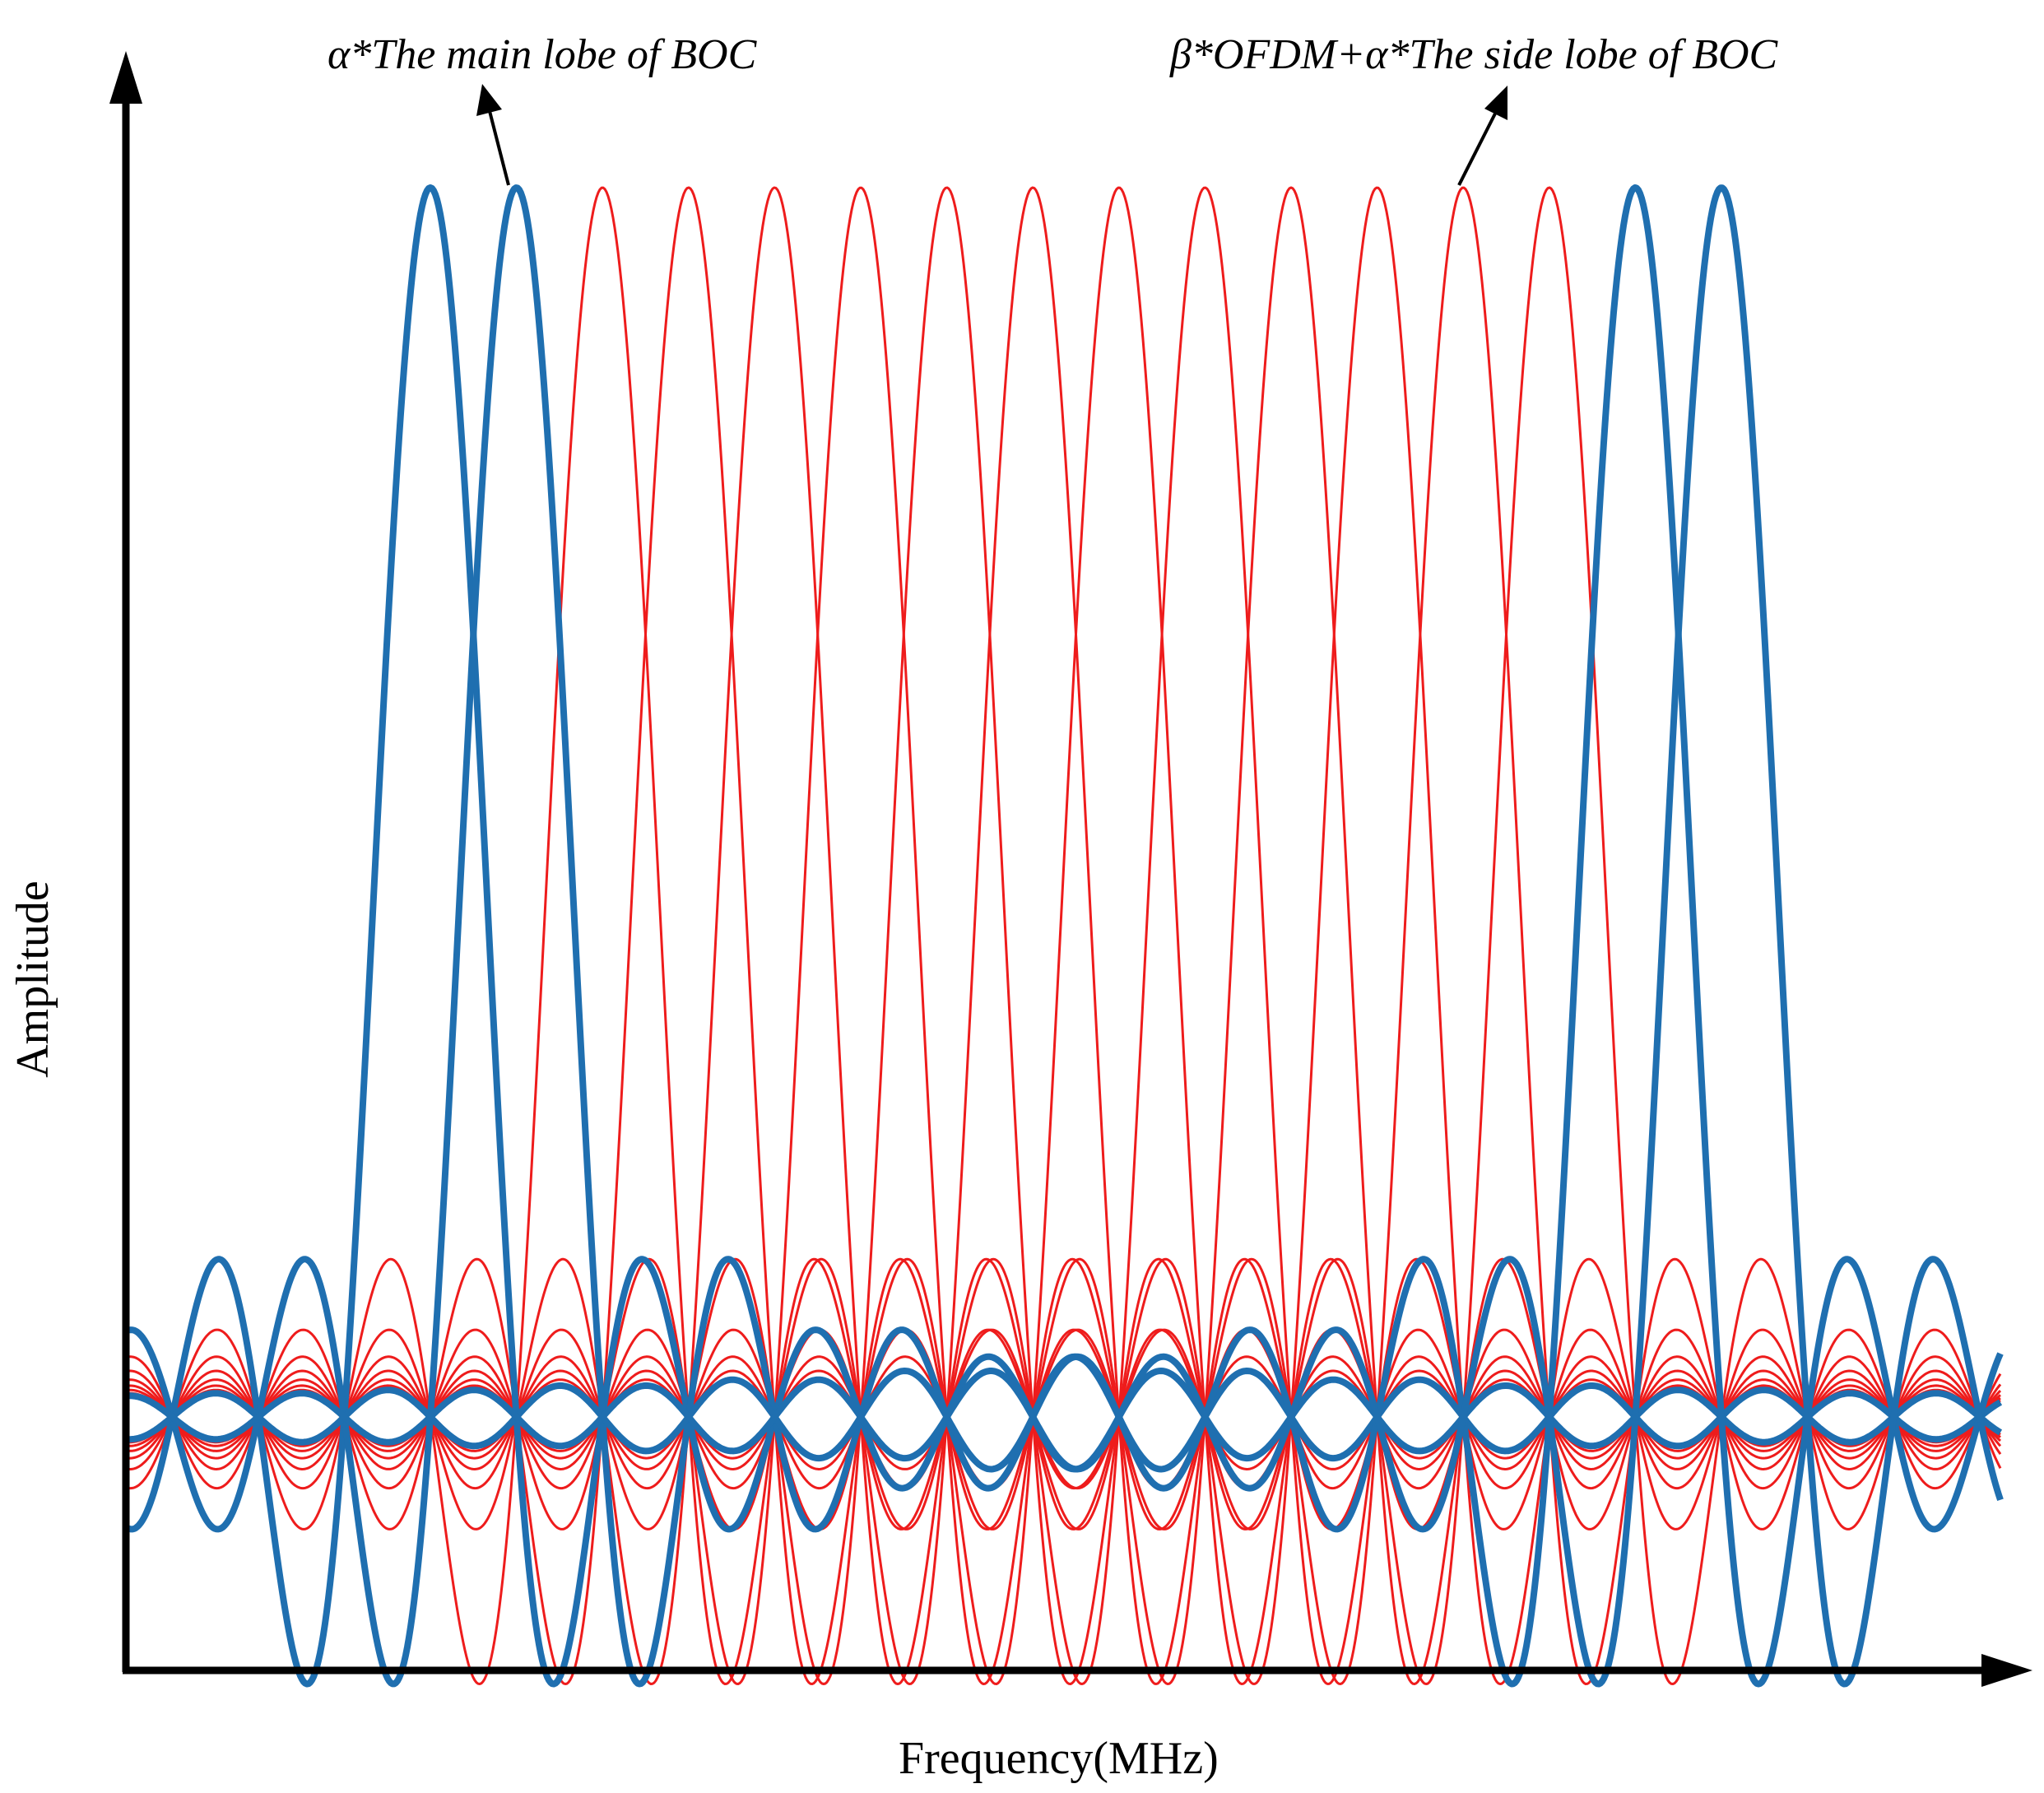 The height and width of the screenshot is (1793, 2044). What do you see at coordinates (543, 55) in the screenshot?
I see `main-lobe-annotation: α*The main lobe of BOC` at bounding box center [543, 55].